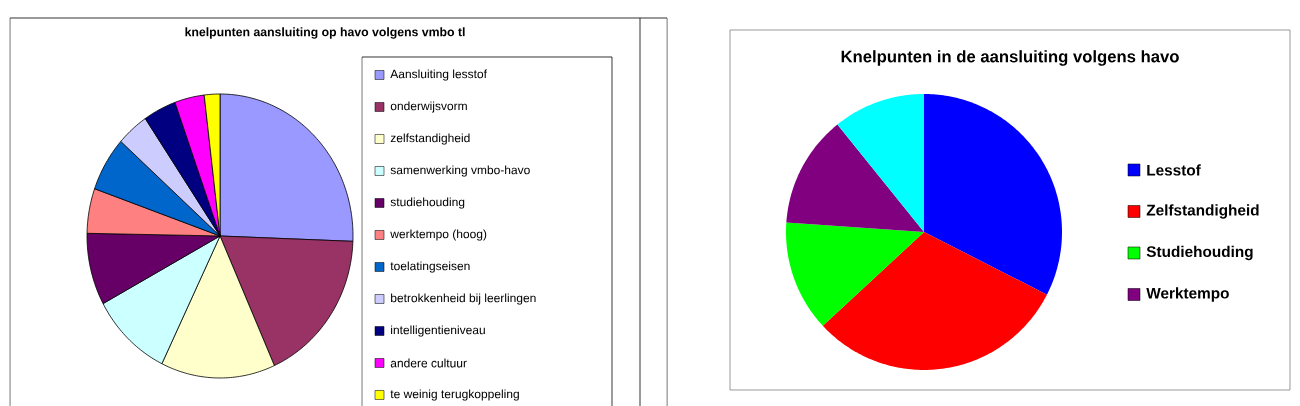 This screenshot has width=1300, height=406. I want to click on legend-label: zelfstandigheid, so click(430, 139).